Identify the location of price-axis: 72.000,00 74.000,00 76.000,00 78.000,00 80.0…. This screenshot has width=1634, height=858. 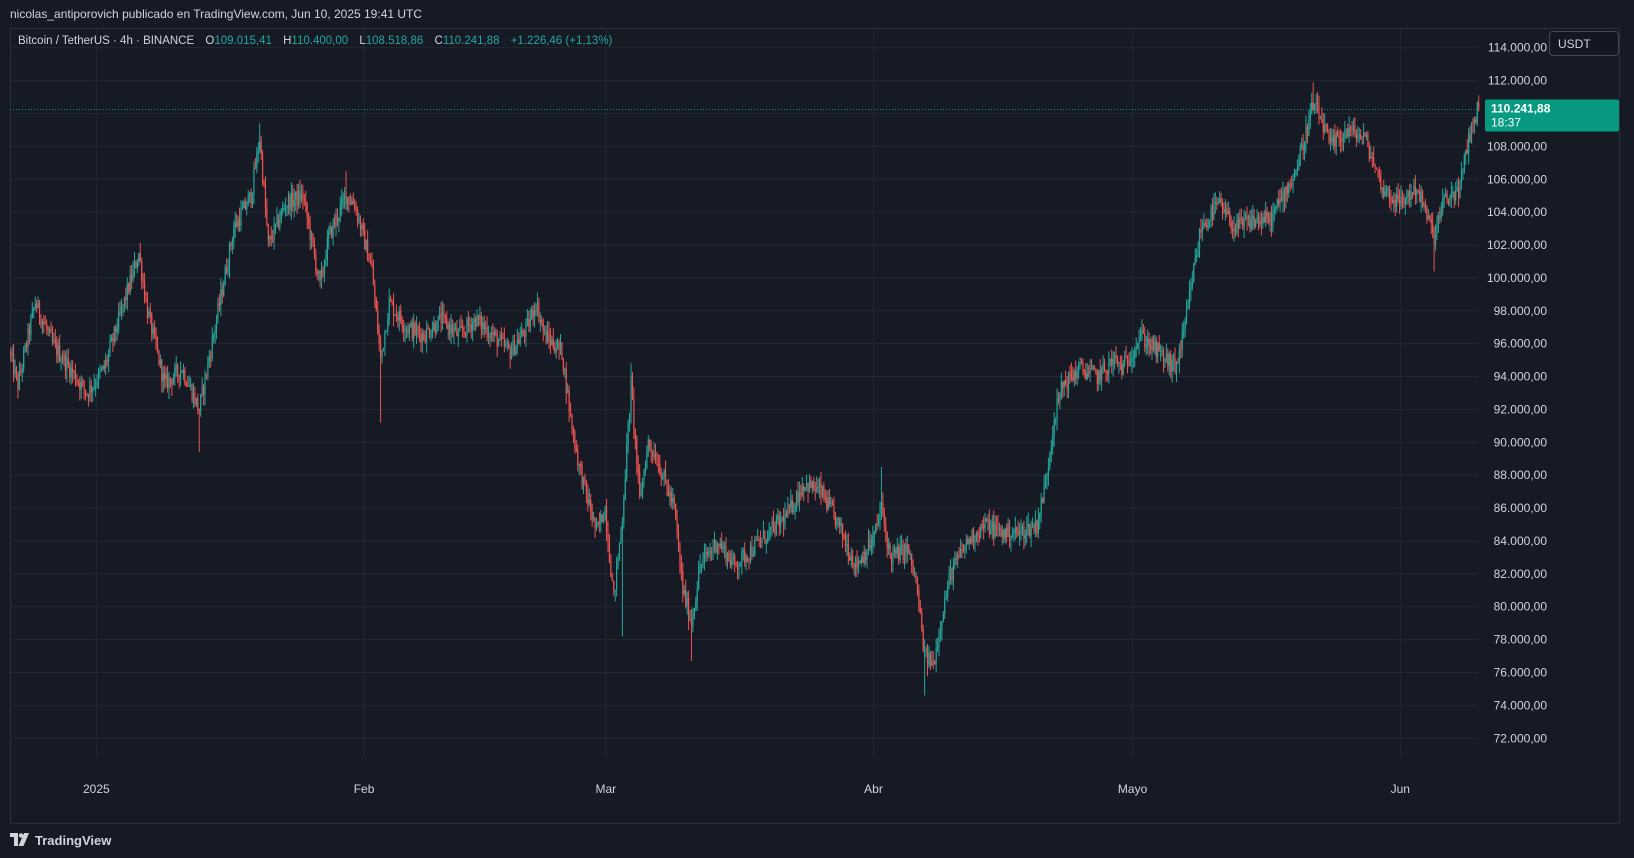
(1517, 393).